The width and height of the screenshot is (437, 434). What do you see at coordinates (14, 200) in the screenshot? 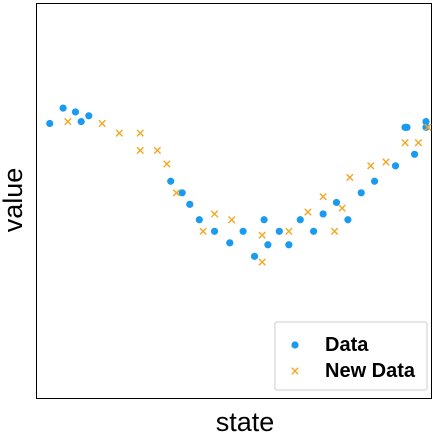
I see `y-axis-label: value` at bounding box center [14, 200].